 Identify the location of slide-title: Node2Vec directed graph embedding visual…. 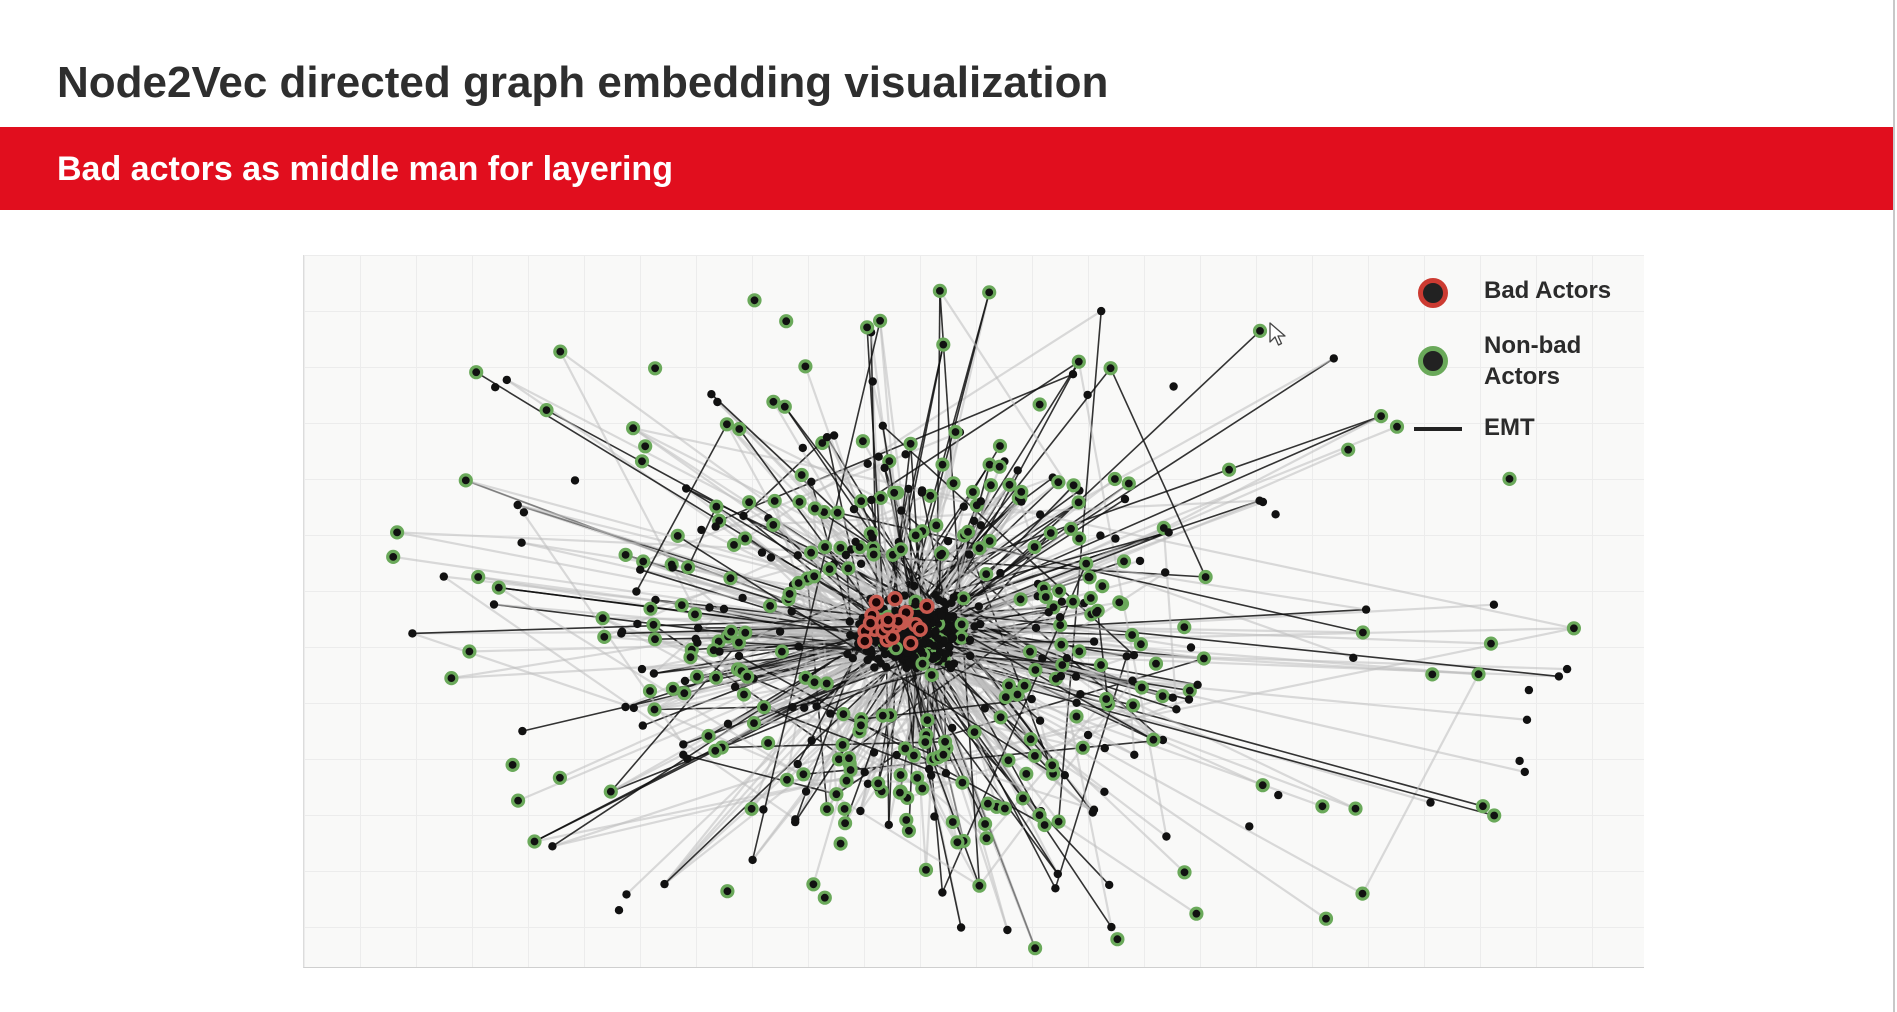
(583, 82).